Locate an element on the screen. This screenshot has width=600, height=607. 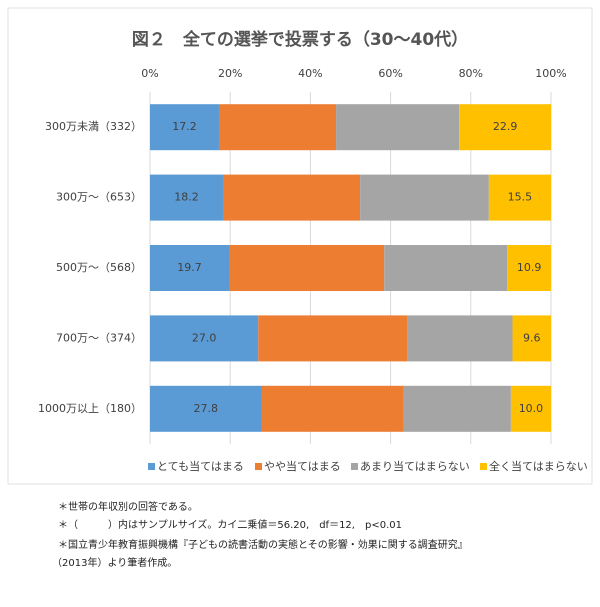
data-label: 9.6 is located at coordinates (532, 337).